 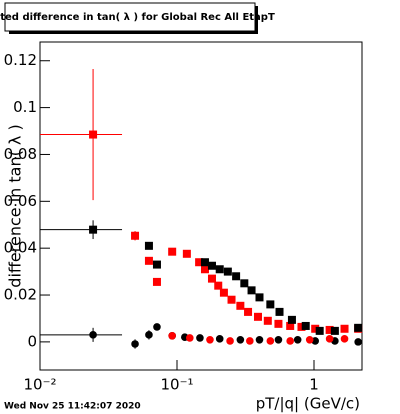 I want to click on title-box, so click(x=130, y=17).